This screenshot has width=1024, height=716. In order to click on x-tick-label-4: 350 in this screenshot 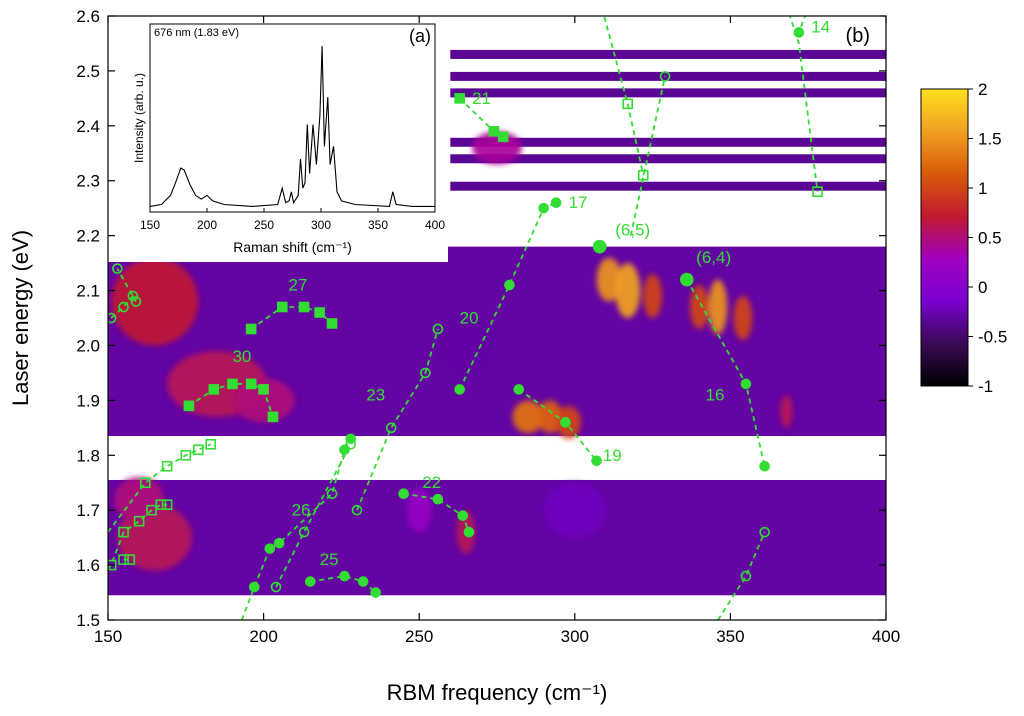, I will do `click(730, 636)`.